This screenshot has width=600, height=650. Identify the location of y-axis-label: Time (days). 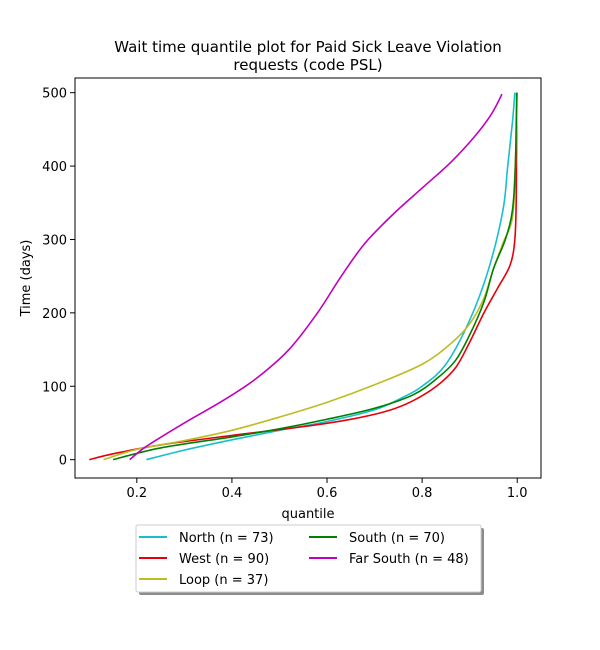
(26, 279).